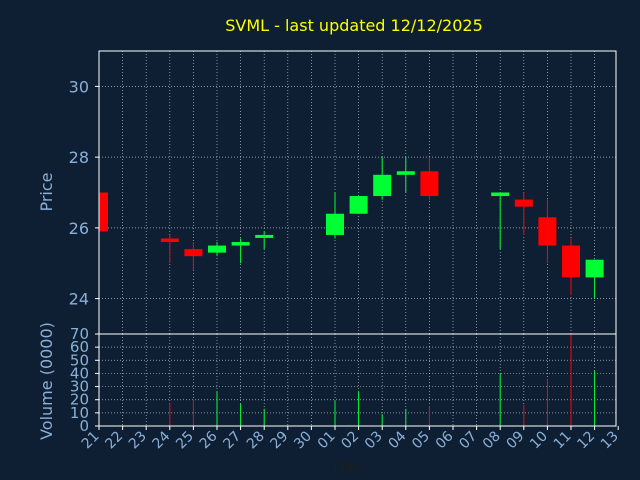  What do you see at coordinates (79, 347) in the screenshot?
I see `volume-y-tick-label: 60` at bounding box center [79, 347].